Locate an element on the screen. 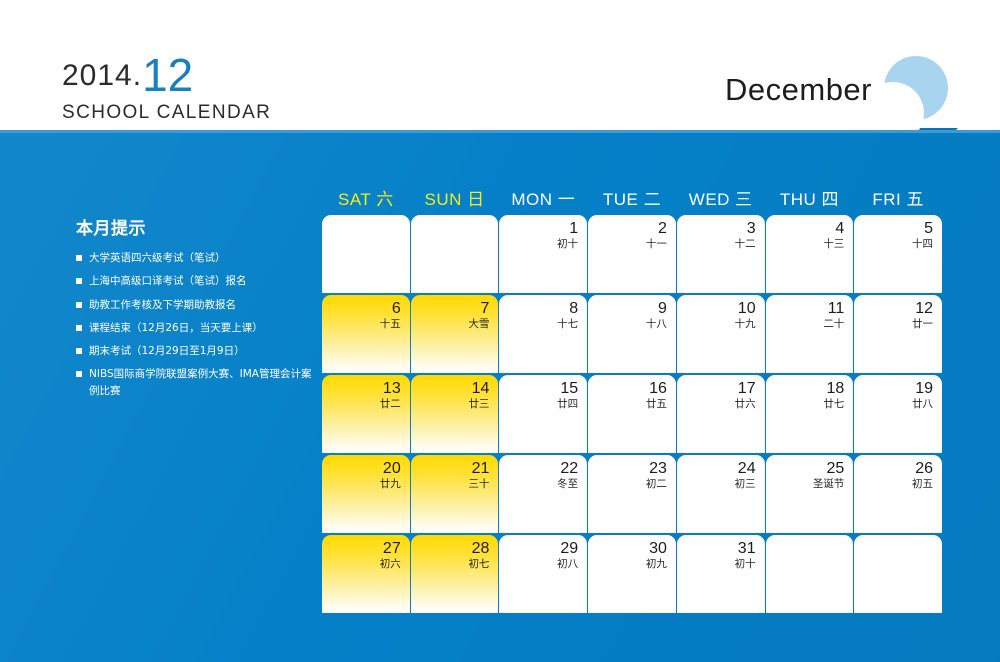 This screenshot has height=662, width=1000. lunar-date-label: 十八 is located at coordinates (656, 324).